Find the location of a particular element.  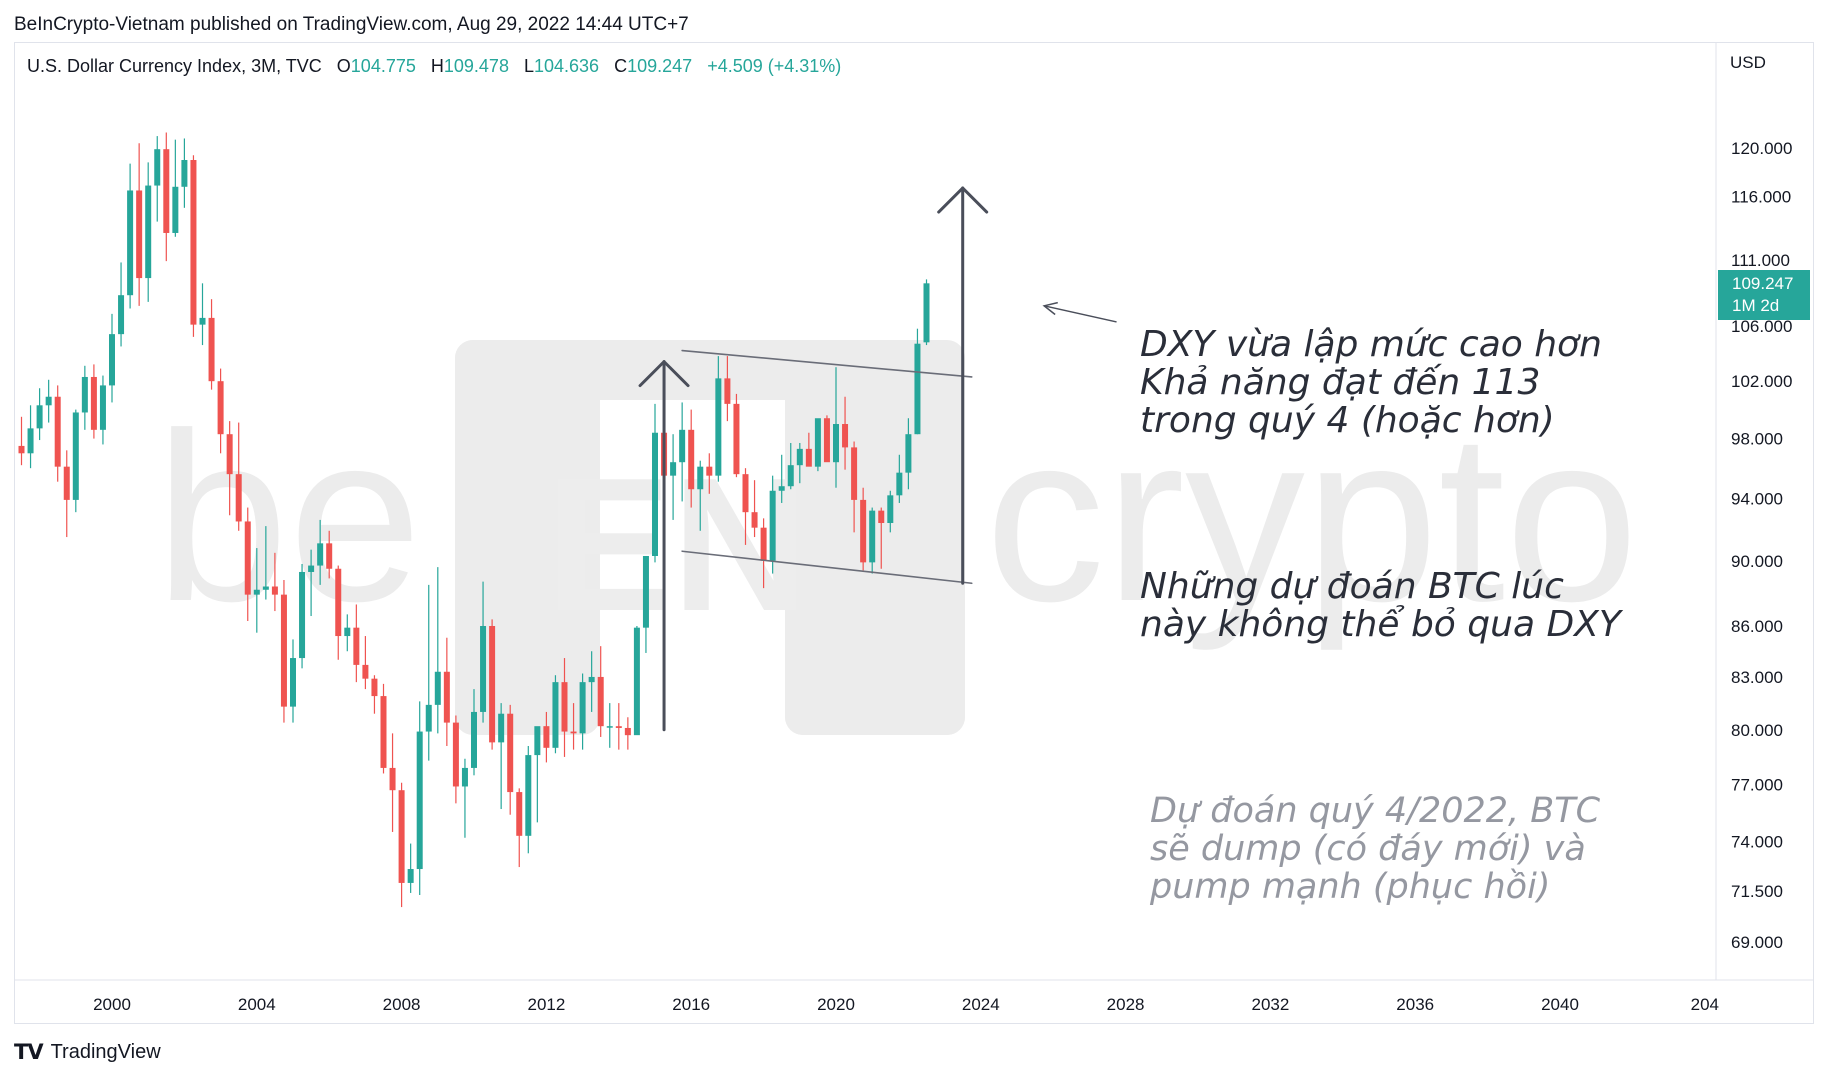

price-tick-label: 71.500 is located at coordinates (1757, 891).